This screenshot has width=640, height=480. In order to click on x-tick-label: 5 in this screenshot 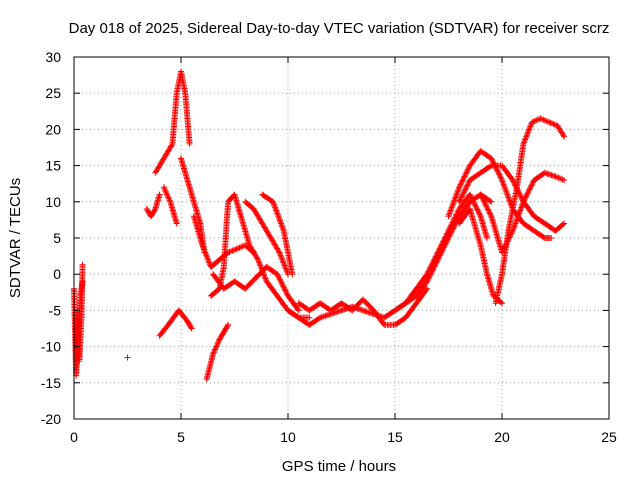, I will do `click(181, 437)`.